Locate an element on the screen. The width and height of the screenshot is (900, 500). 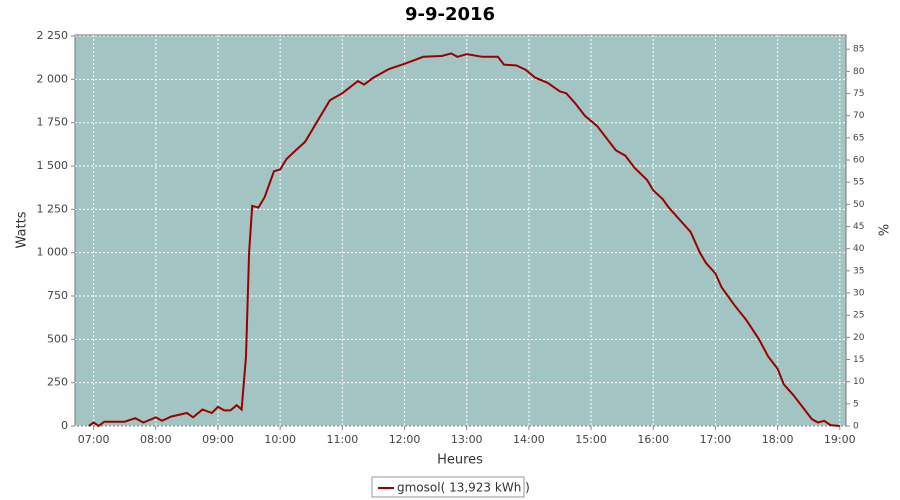
y2-tick-label: 0 is located at coordinates (856, 427).